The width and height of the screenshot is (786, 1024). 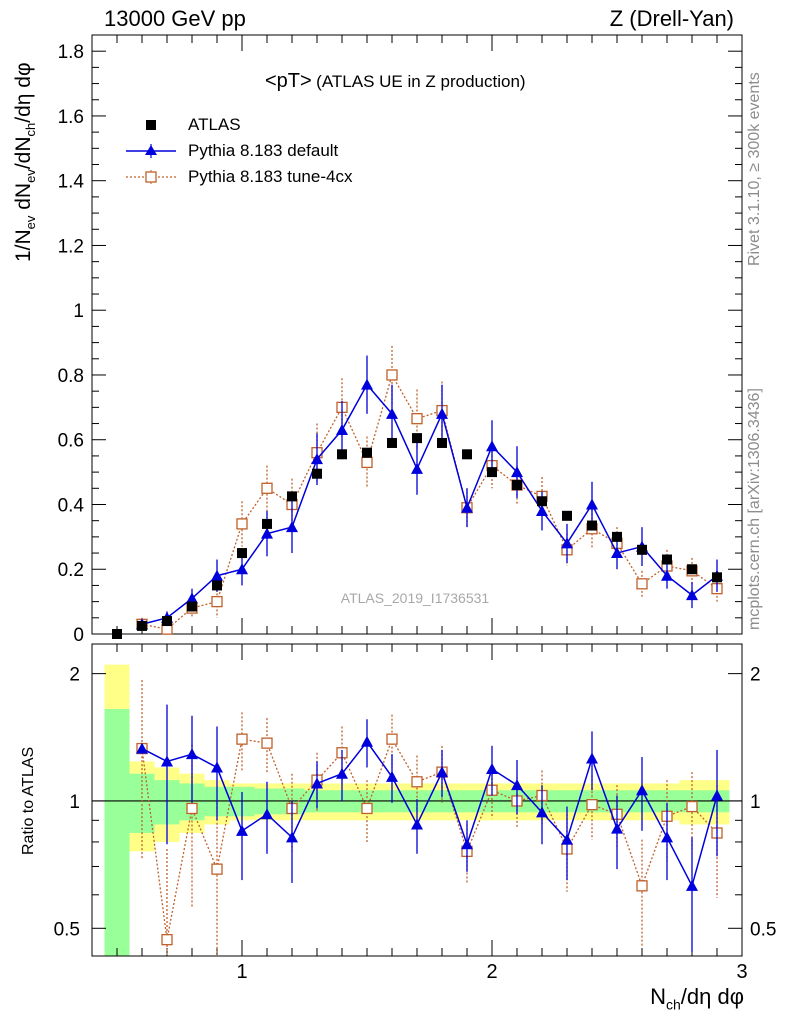 I want to click on rivet-version-label: Rivet 3.1.10, ≥ 300k events, so click(x=754, y=169).